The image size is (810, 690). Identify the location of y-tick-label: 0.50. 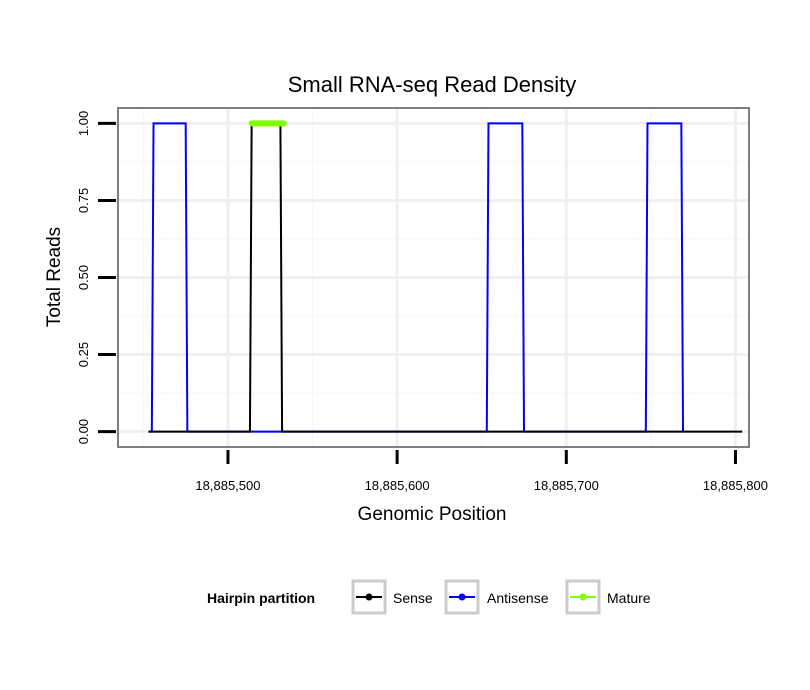
(83, 277).